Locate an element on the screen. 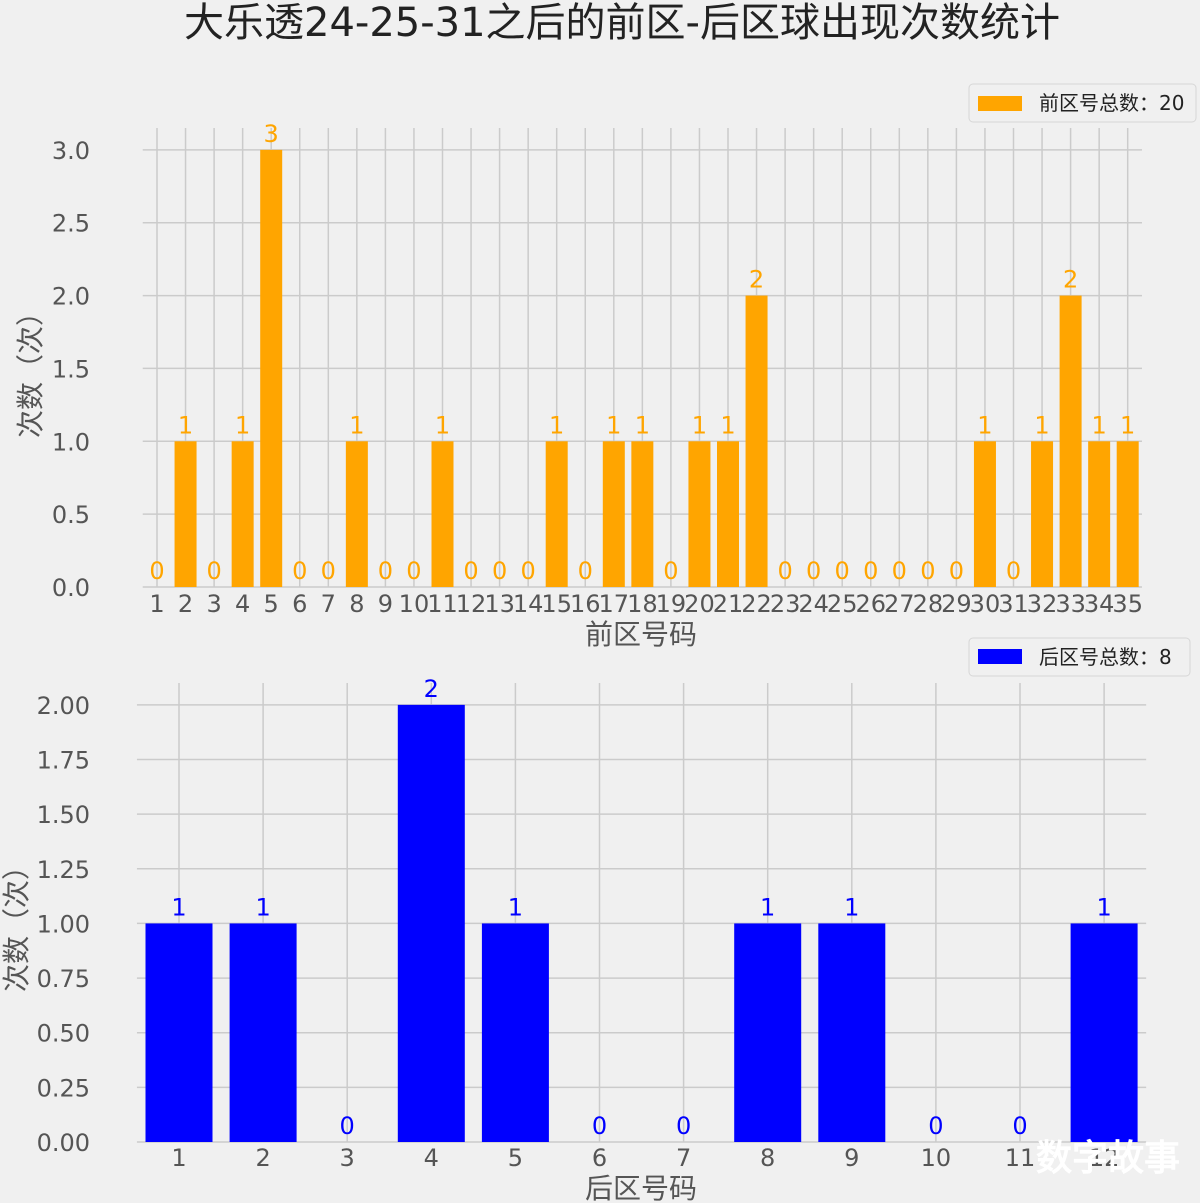 This screenshot has height=1203, width=1200. front-data-label: 3 is located at coordinates (271, 134).